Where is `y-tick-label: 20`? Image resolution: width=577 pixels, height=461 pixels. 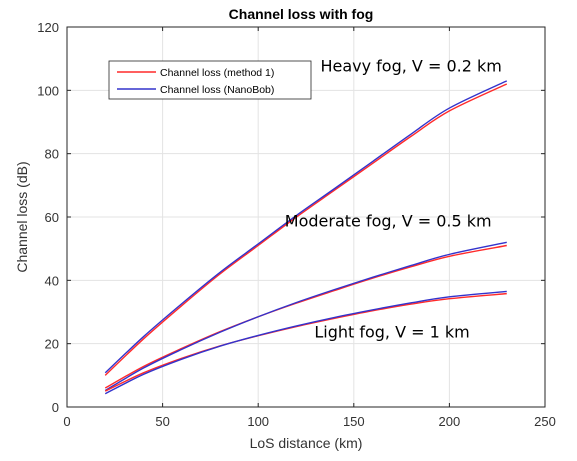 y-tick-label: 20 is located at coordinates (52, 344).